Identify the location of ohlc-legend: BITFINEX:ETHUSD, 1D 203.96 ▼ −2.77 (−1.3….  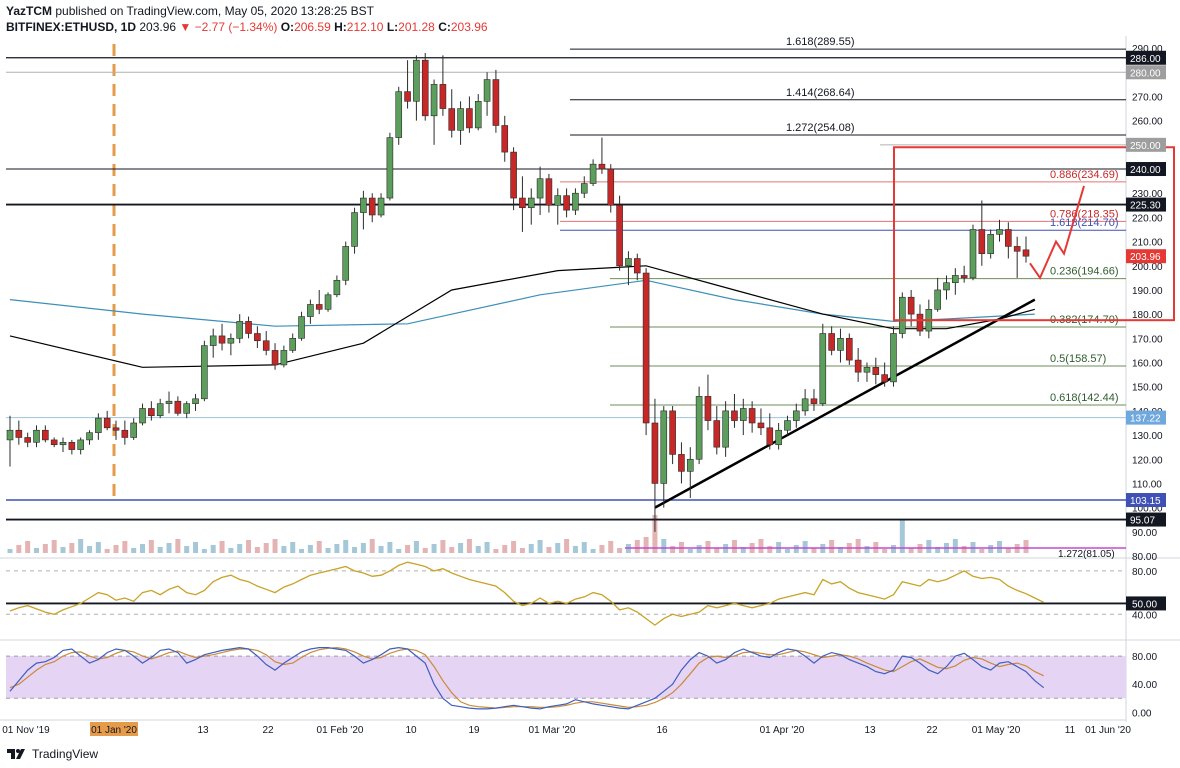
(247, 27).